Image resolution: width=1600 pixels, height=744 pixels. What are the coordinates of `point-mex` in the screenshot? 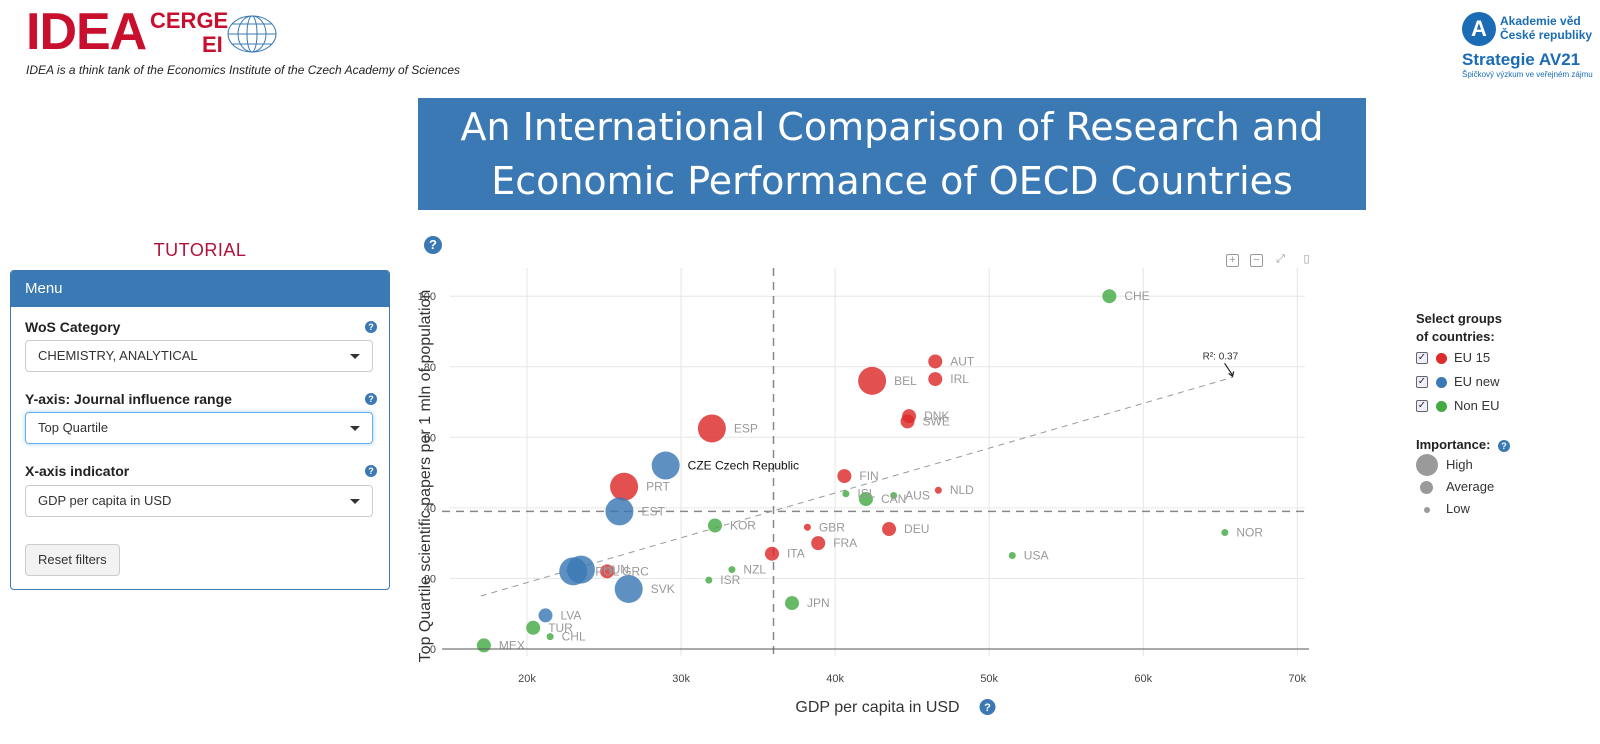 It's located at (483, 645).